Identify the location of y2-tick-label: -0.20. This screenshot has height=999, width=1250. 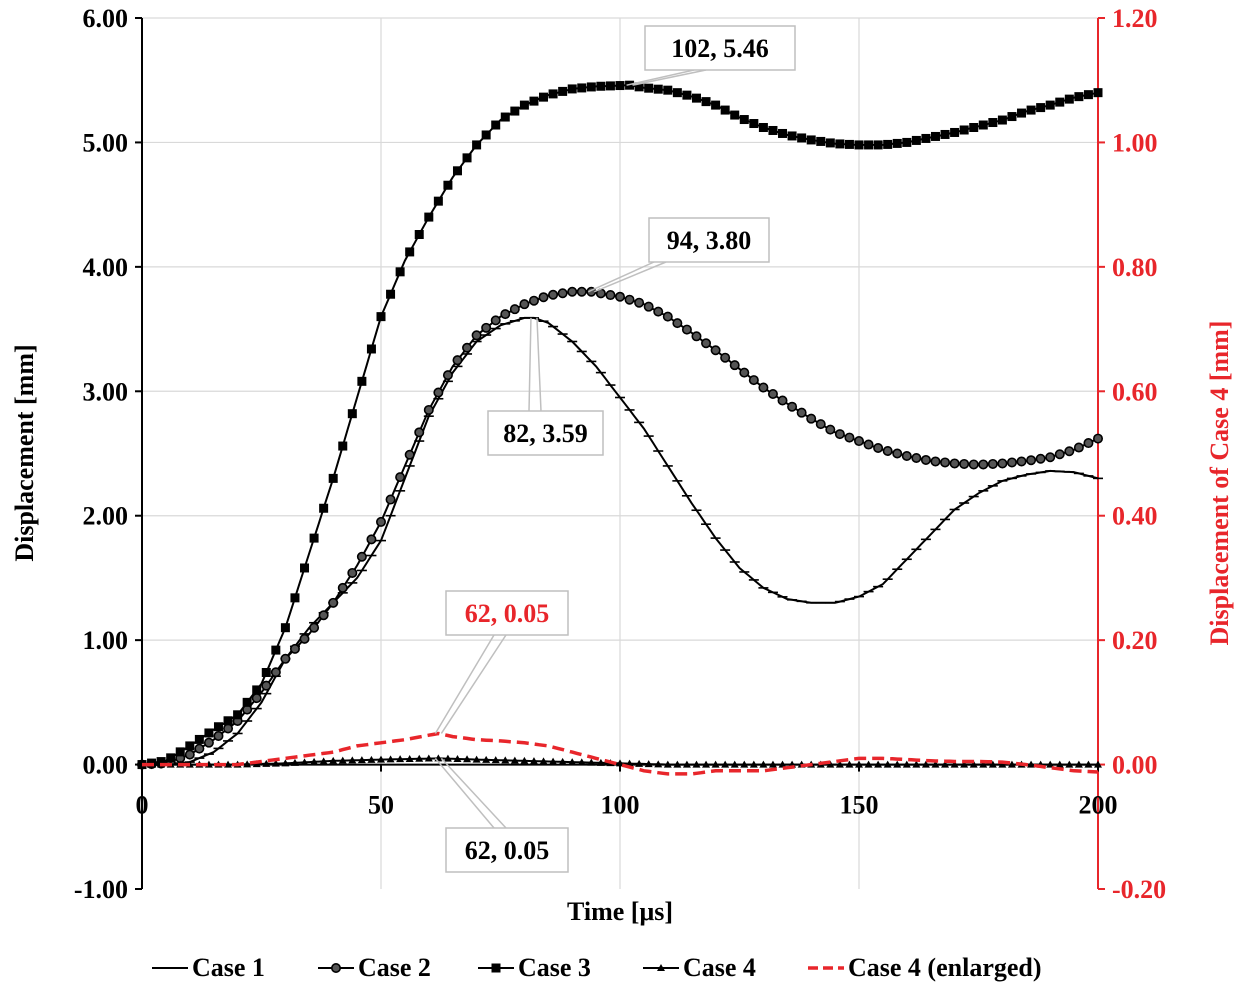
(1139, 889).